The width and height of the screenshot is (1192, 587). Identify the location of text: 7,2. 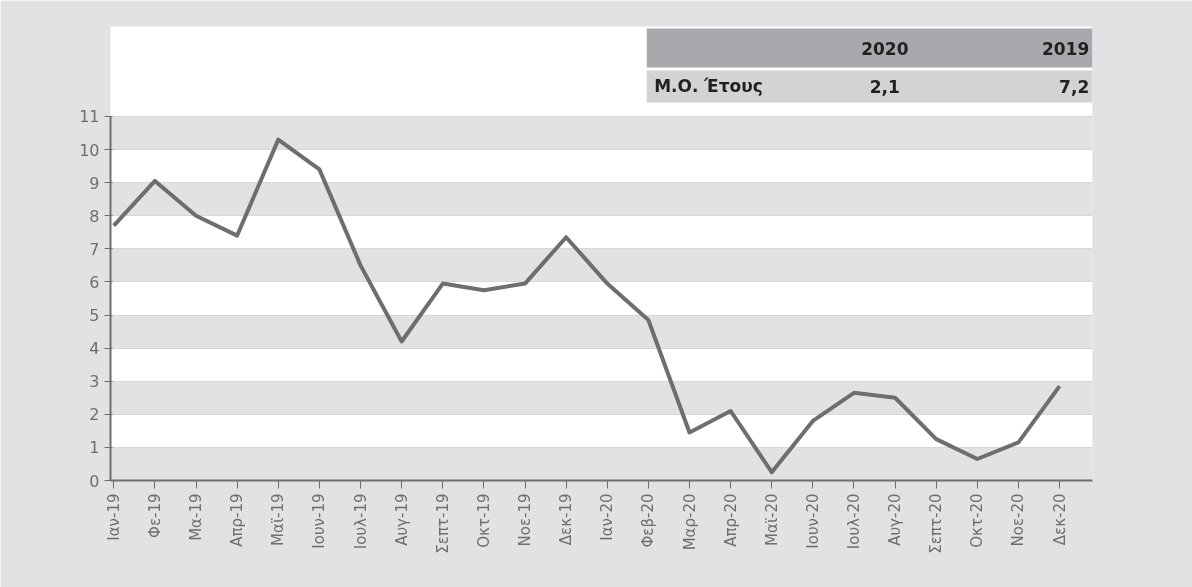
(1074, 86).